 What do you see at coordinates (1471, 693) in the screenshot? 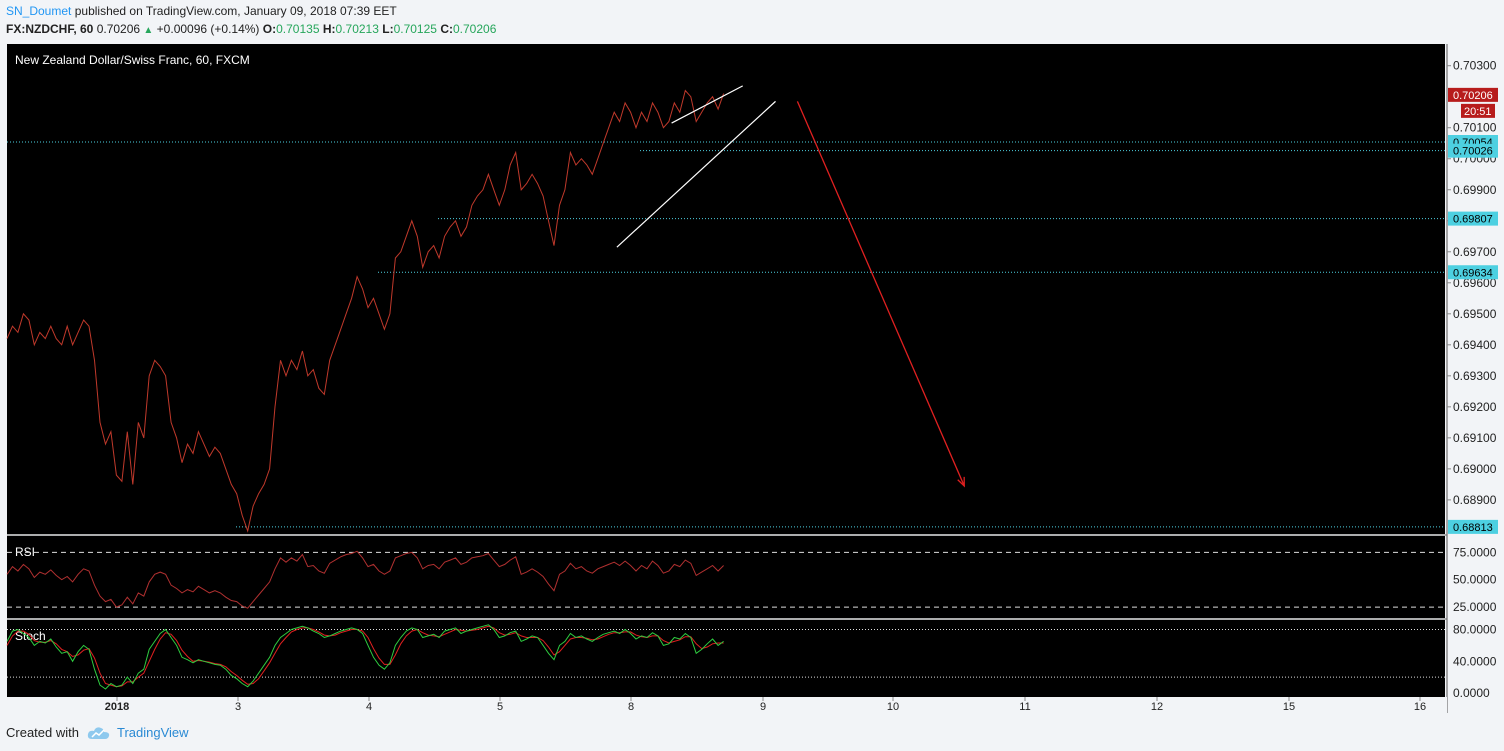
I see `stoch-tick-label: 0.0000` at bounding box center [1471, 693].